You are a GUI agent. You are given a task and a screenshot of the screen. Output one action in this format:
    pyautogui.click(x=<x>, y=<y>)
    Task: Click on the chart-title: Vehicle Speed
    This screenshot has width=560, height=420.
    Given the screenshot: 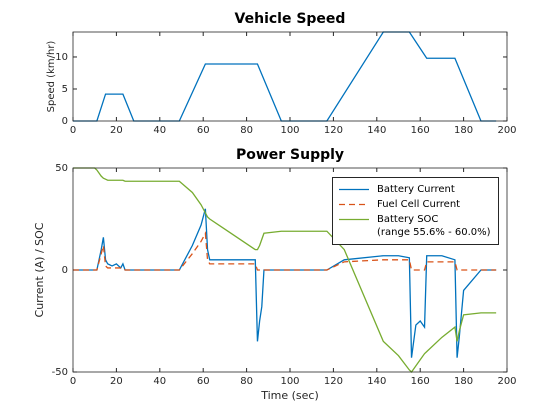 What is the action you would take?
    pyautogui.click(x=290, y=19)
    